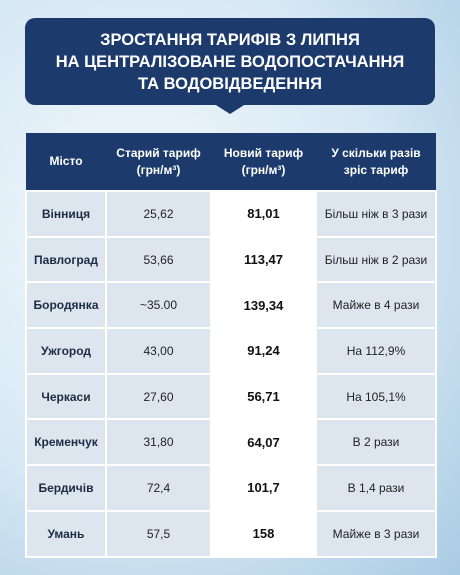  What do you see at coordinates (376, 351) in the screenshot?
I see `table-cell: На 112,9%` at bounding box center [376, 351].